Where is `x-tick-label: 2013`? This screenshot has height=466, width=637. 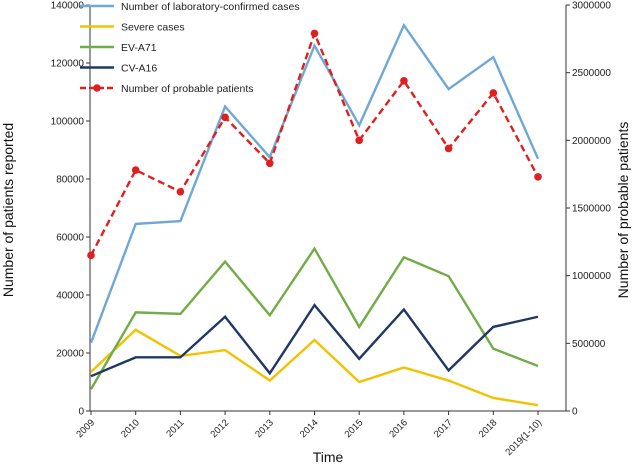
x-tick-label: 2013 is located at coordinates (264, 428).